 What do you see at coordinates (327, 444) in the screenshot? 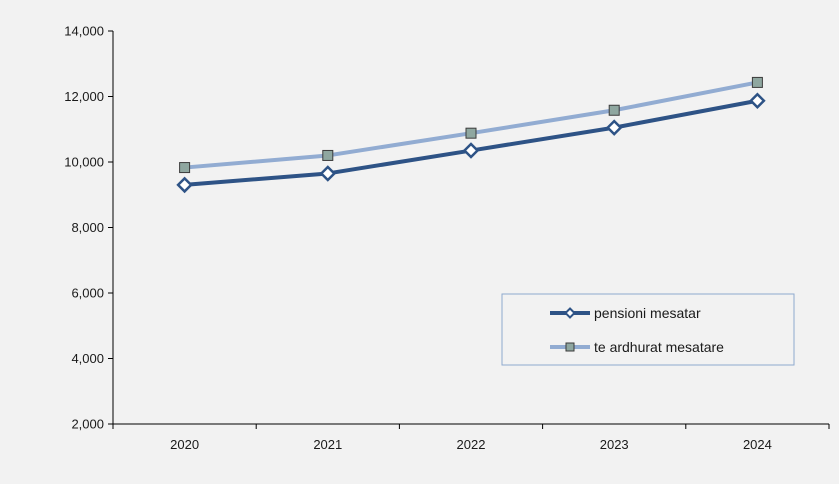
I see `x-tick-label: 2021` at bounding box center [327, 444].